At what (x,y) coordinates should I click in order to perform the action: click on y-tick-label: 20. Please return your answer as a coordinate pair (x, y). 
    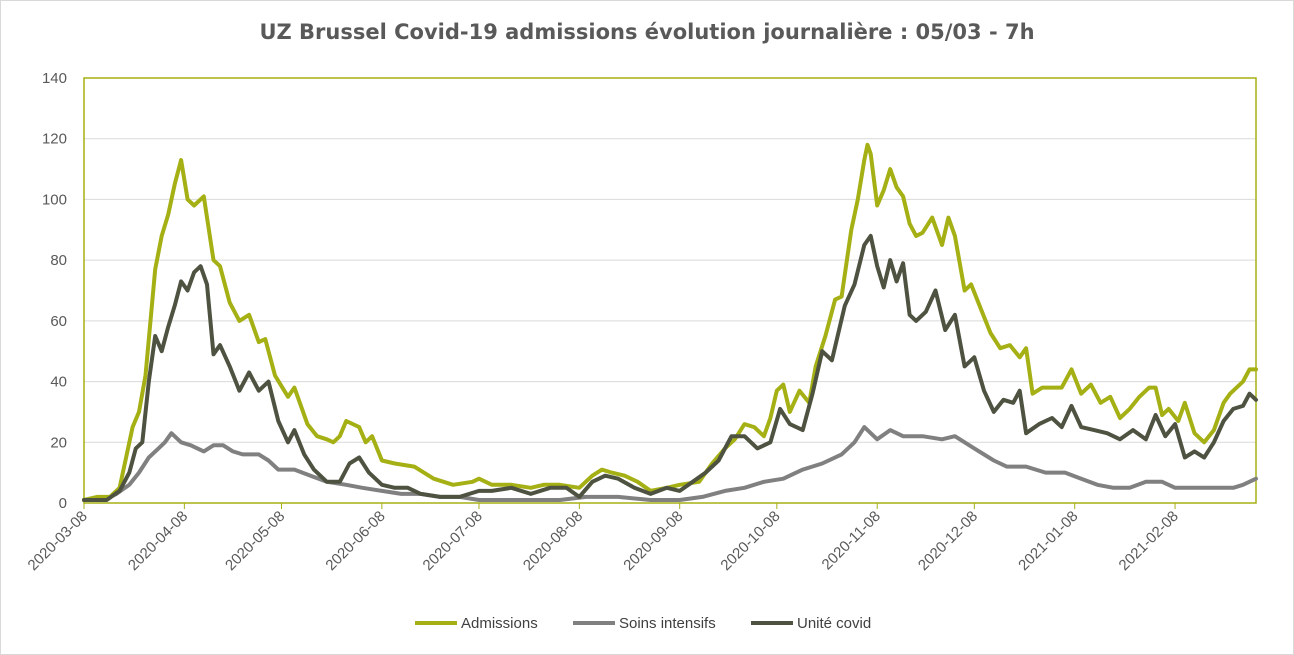
    Looking at the image, I should click on (58, 442).